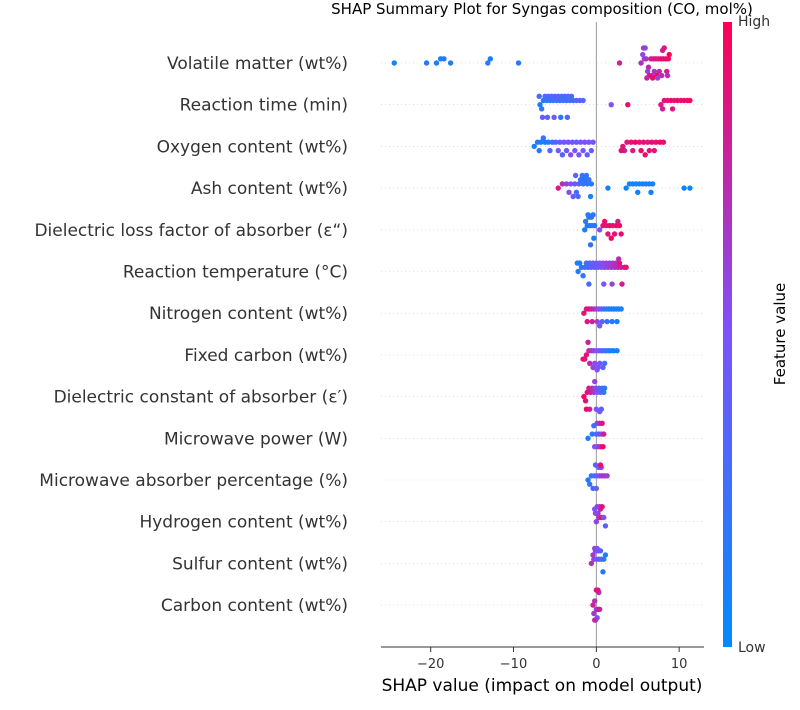 The width and height of the screenshot is (800, 710). Describe the element at coordinates (264, 106) in the screenshot. I see `feature-label: Reaction time (min)` at that location.